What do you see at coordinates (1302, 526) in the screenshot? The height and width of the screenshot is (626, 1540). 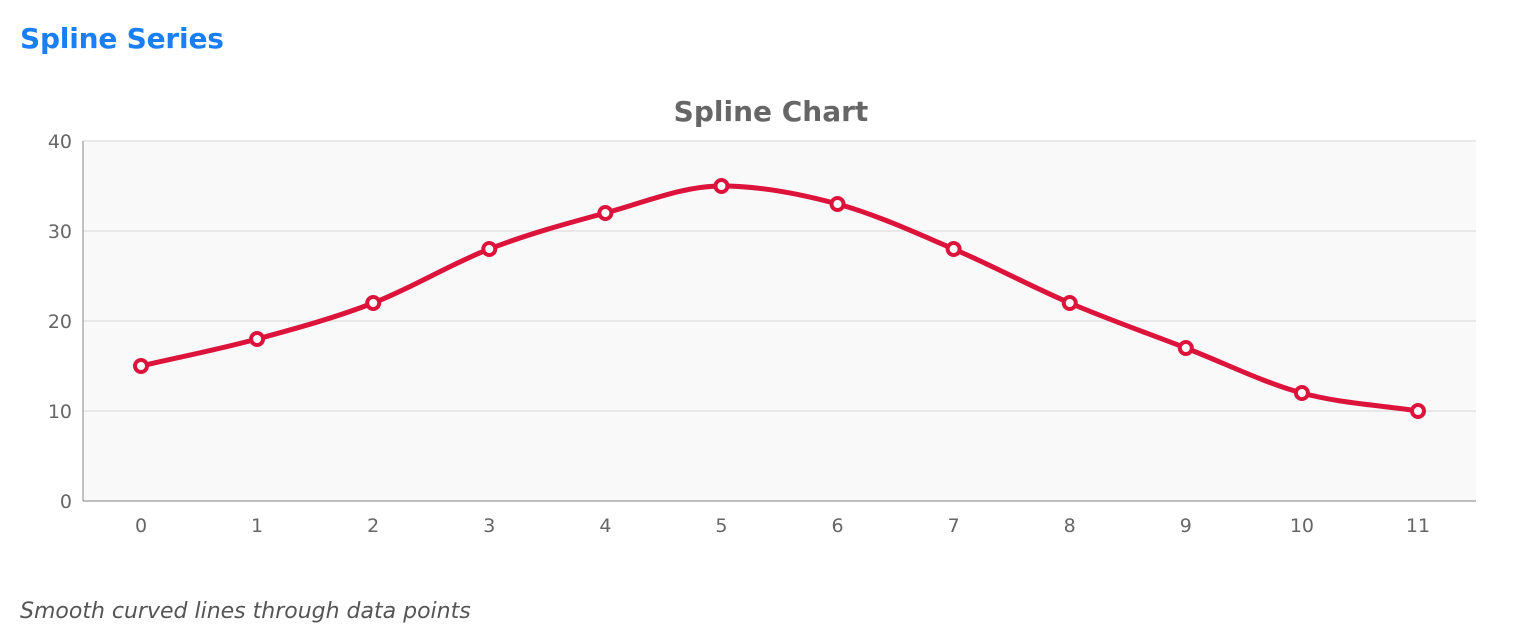 I see `x-tick-label: 10` at bounding box center [1302, 526].